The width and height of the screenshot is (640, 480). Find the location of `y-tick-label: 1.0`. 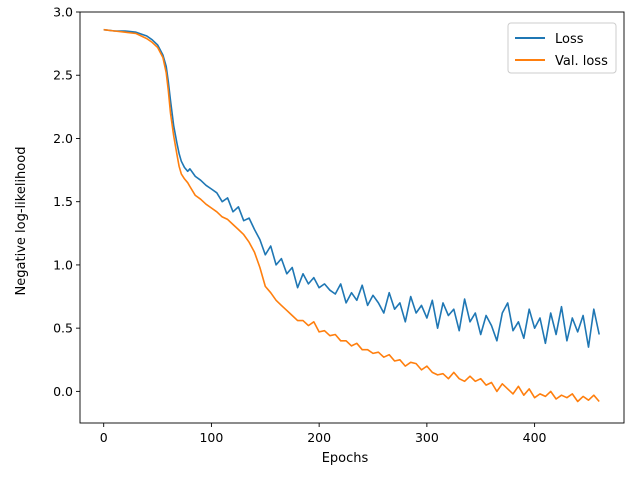

y-tick-label: 1.0 is located at coordinates (63, 264).